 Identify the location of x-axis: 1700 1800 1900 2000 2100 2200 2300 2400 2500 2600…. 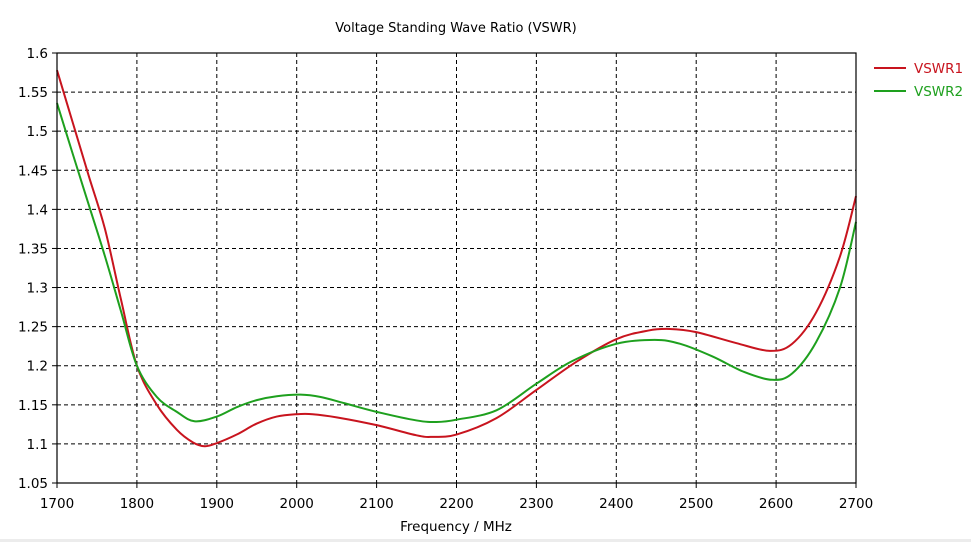
(456, 497).